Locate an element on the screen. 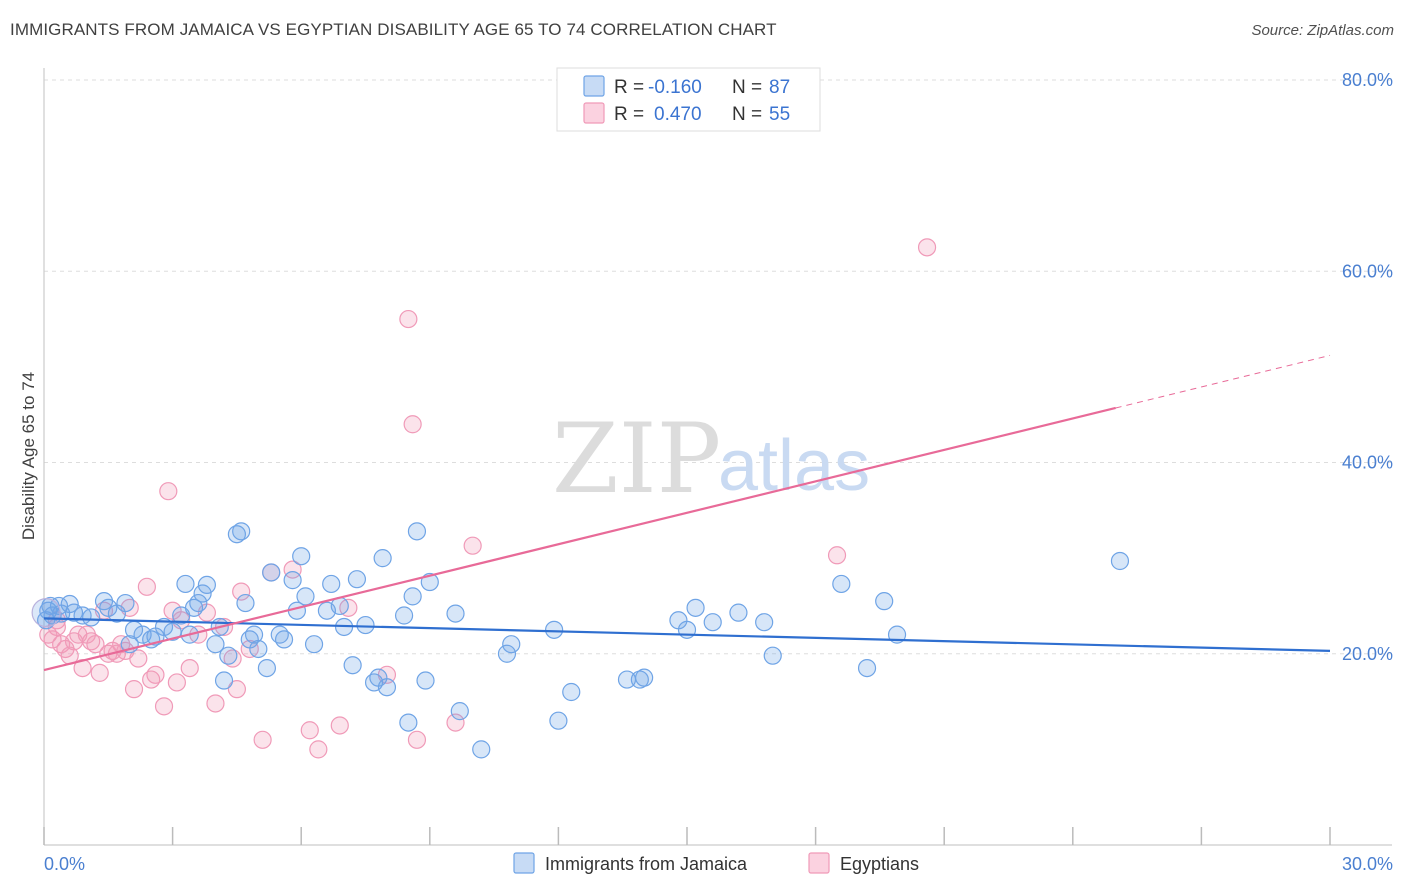 The height and width of the screenshot is (892, 1406). y-tick-label: 60.0% is located at coordinates (1367, 271).